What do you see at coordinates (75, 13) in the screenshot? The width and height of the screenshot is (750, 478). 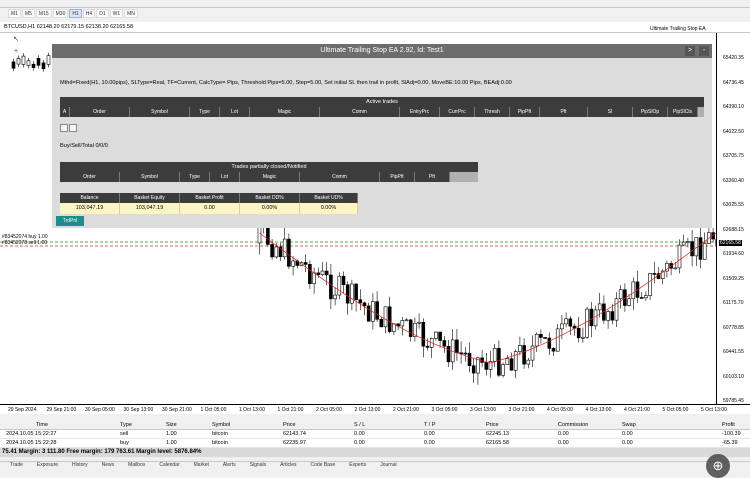 I see `timeframe-h1: H1` at bounding box center [75, 13].